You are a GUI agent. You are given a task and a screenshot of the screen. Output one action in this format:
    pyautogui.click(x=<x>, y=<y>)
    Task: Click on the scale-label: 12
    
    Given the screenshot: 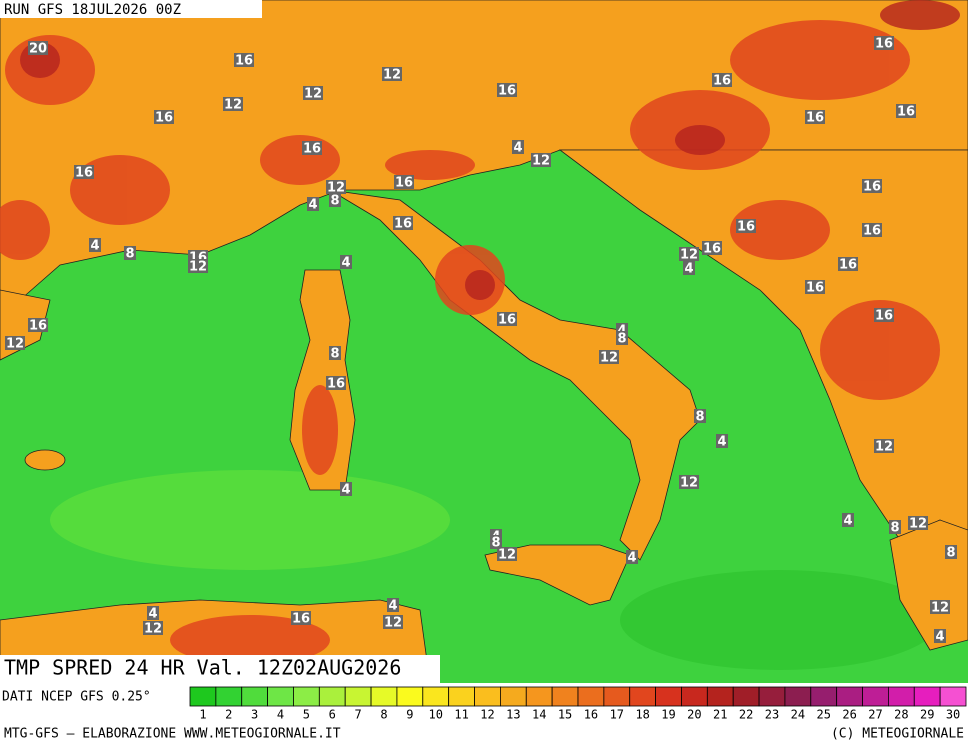 What is the action you would take?
    pyautogui.click(x=487, y=715)
    